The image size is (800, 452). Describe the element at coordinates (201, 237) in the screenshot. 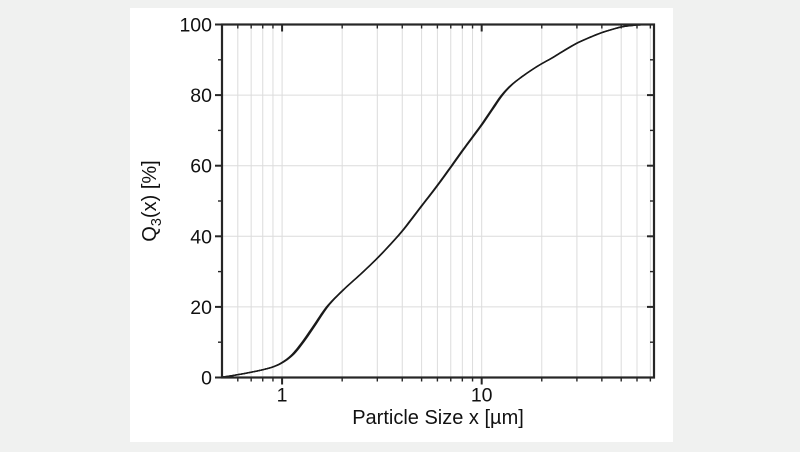

I see `y-tick-label: 40` at that location.